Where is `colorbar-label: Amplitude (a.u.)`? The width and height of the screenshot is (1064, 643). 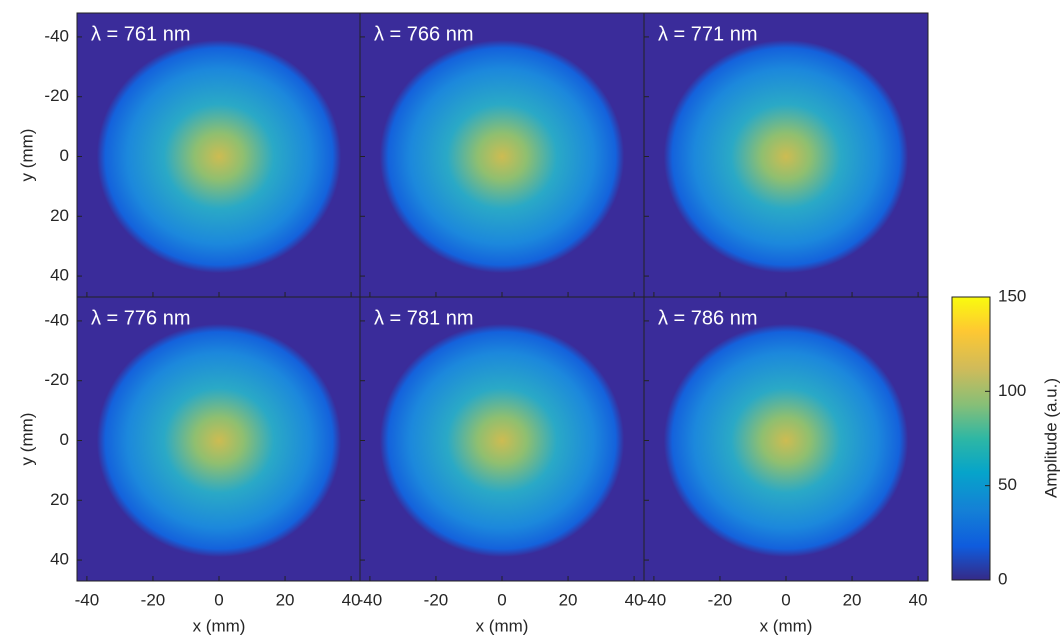 colorbar-label: Amplitude (a.u.) is located at coordinates (1050, 438).